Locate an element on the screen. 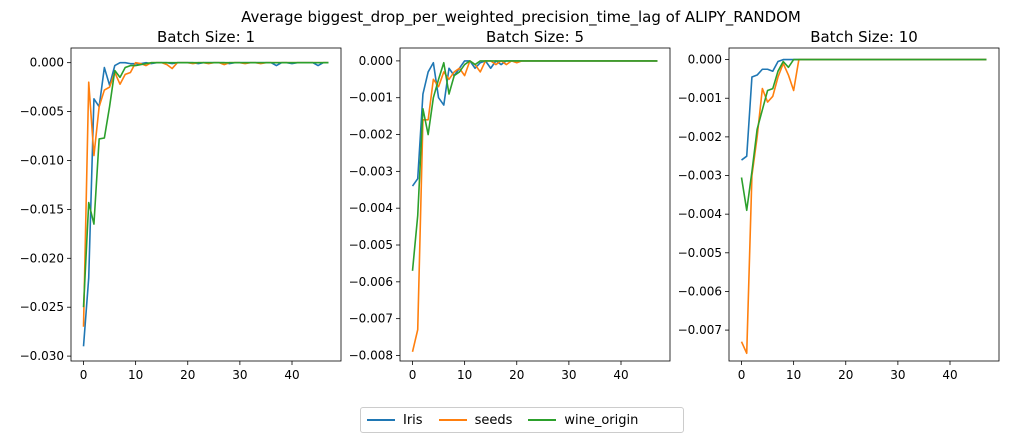 The width and height of the screenshot is (1010, 445). legend-swatch-seeds is located at coordinates (452, 420).